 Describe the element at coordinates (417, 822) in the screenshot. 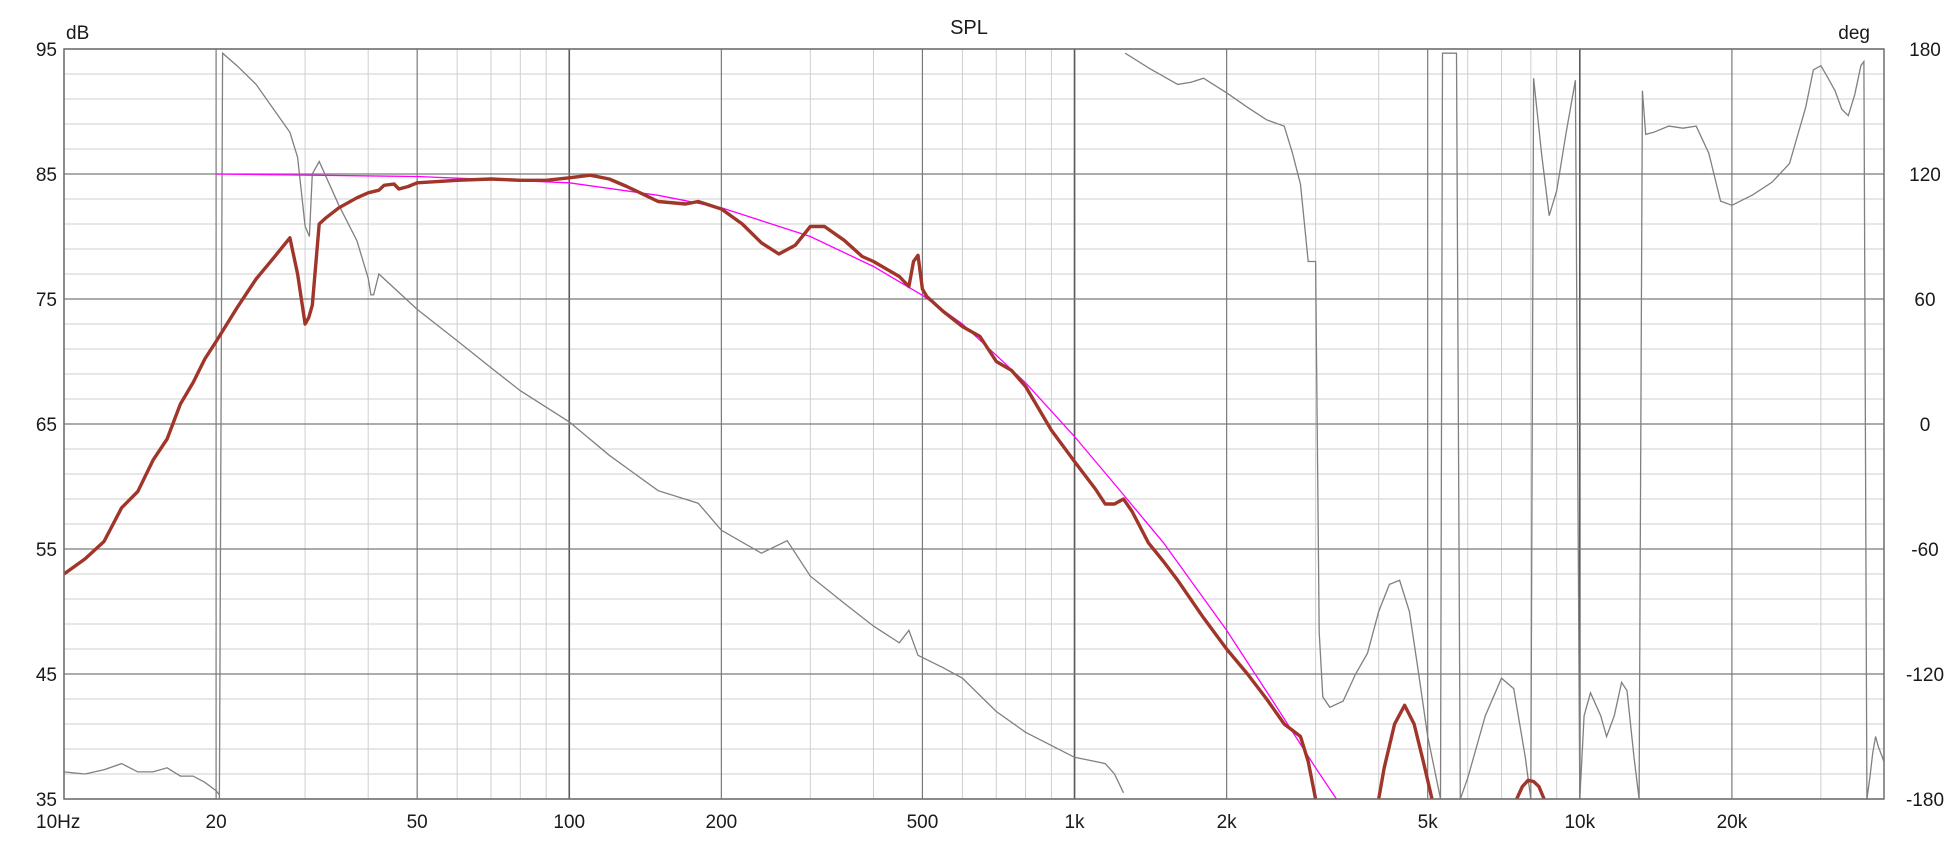

I see `x-tick-label: 50` at that location.